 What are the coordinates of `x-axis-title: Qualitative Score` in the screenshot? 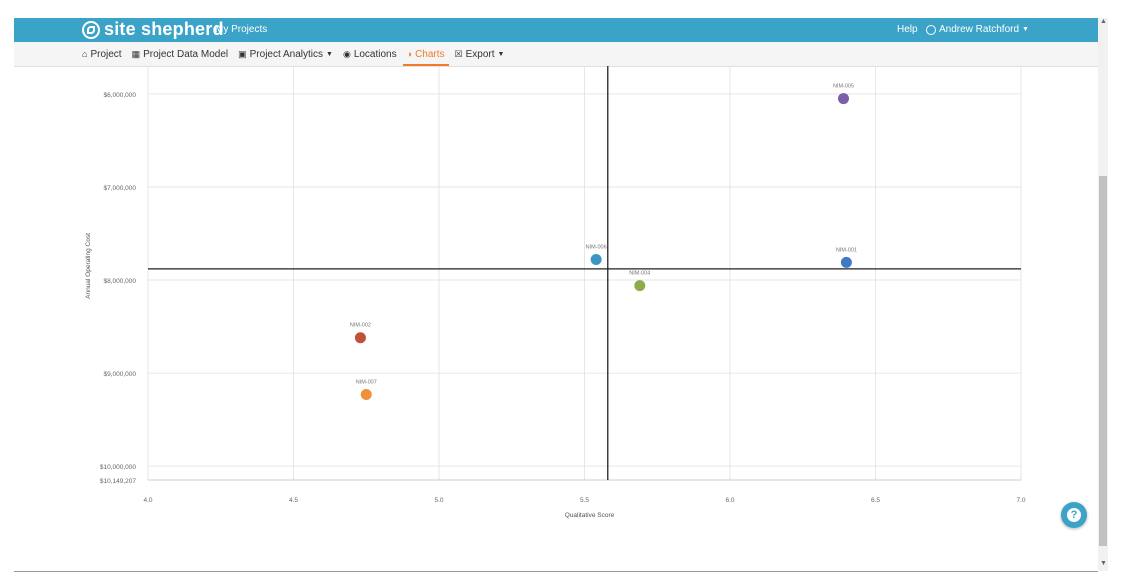 It's located at (590, 515).